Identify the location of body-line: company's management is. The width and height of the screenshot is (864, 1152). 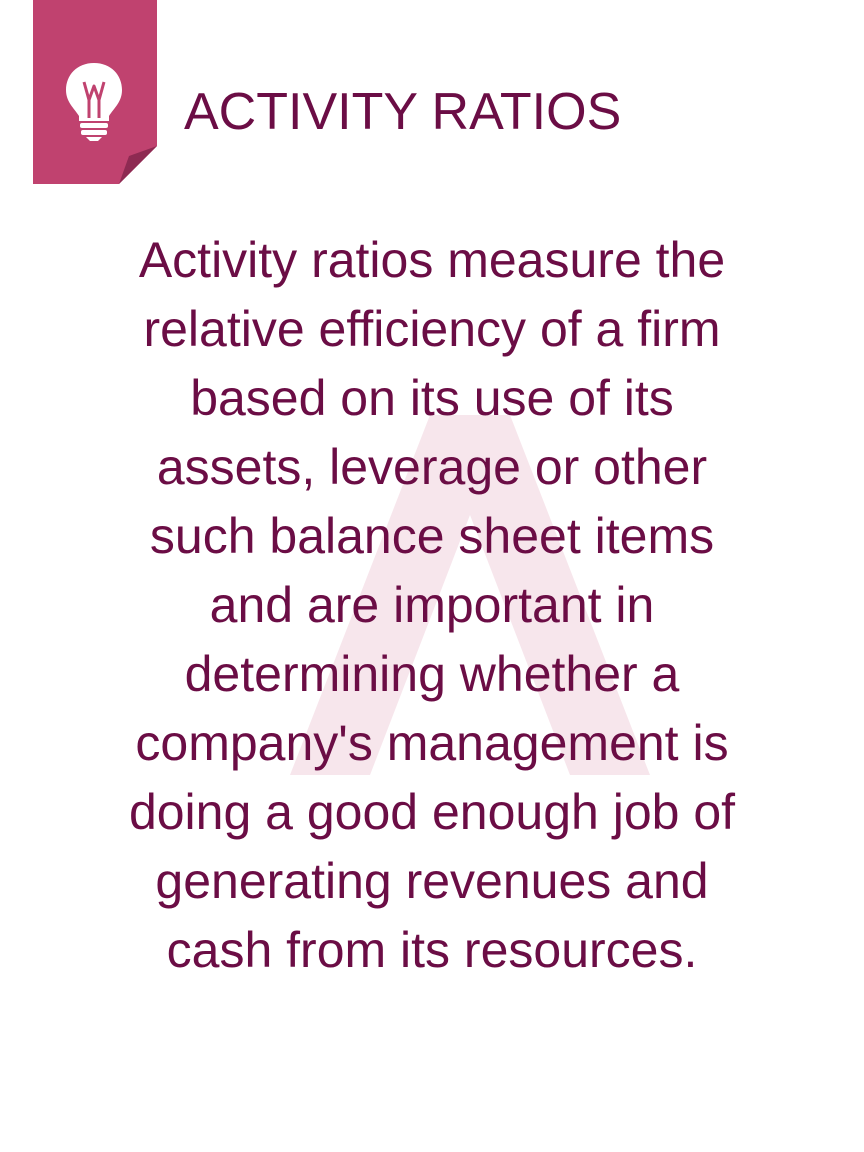
(432, 743).